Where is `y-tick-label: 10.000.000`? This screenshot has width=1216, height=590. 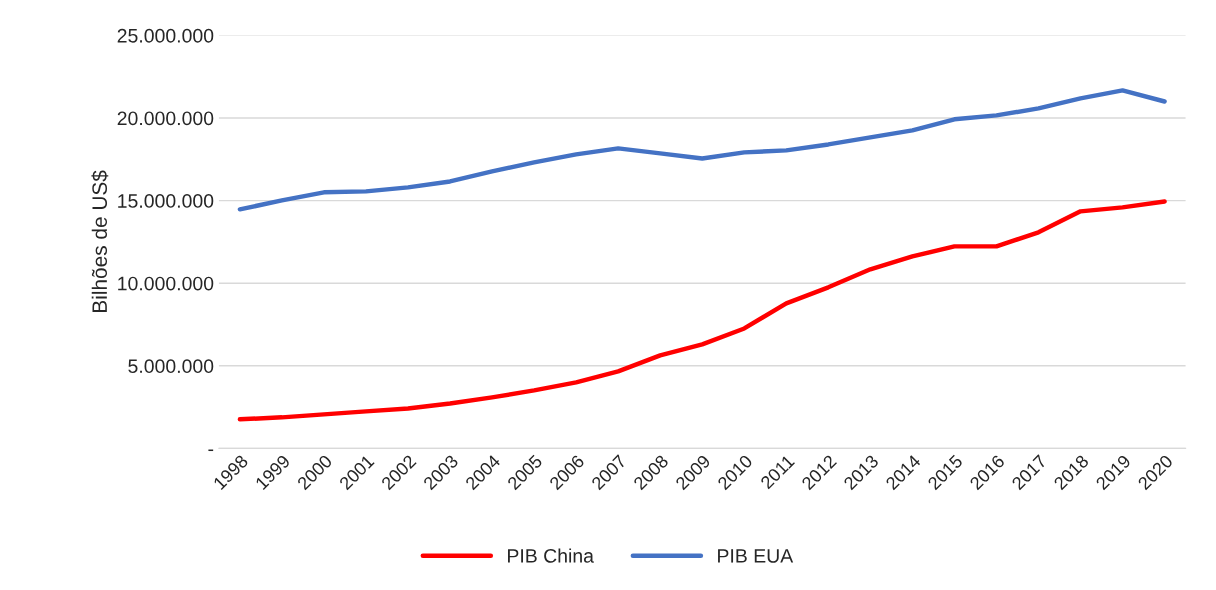 y-tick-label: 10.000.000 is located at coordinates (166, 283).